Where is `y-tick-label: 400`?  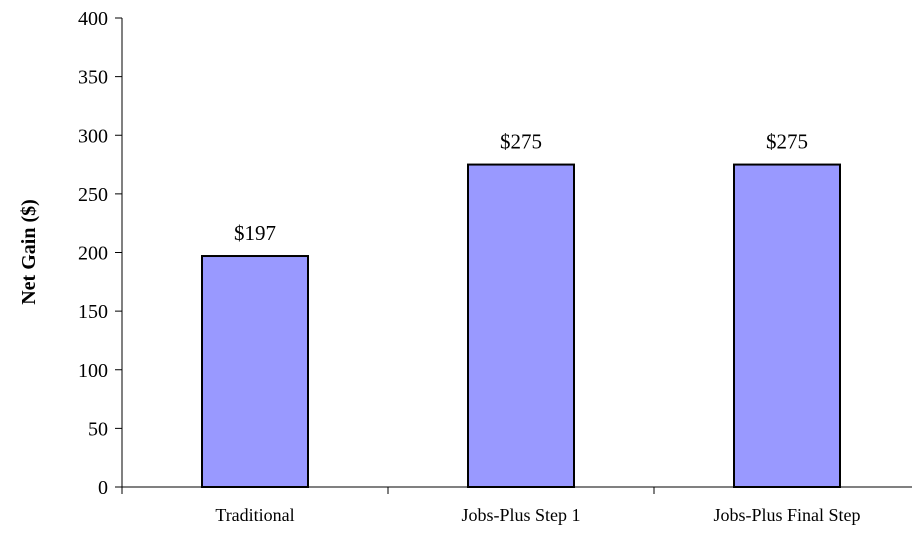 y-tick-label: 400 is located at coordinates (93, 19).